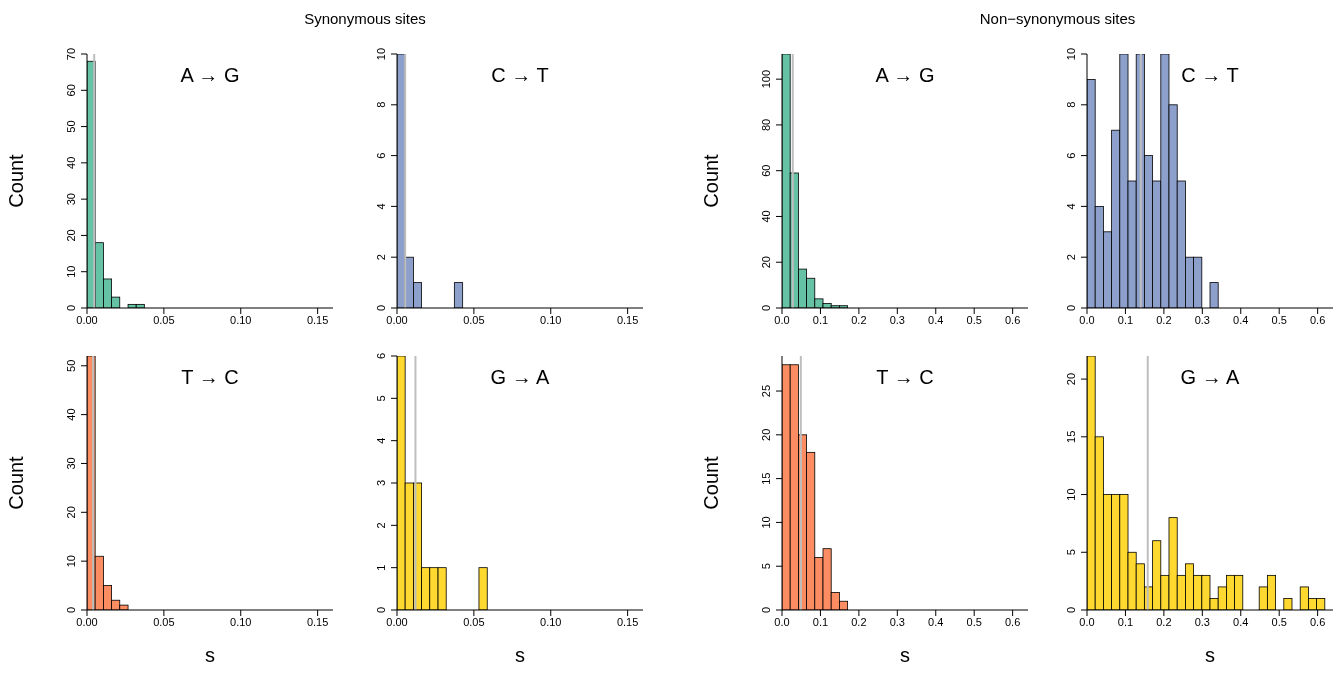 This screenshot has width=1343, height=679. I want to click on y-tick-label: 25, so click(766, 391).